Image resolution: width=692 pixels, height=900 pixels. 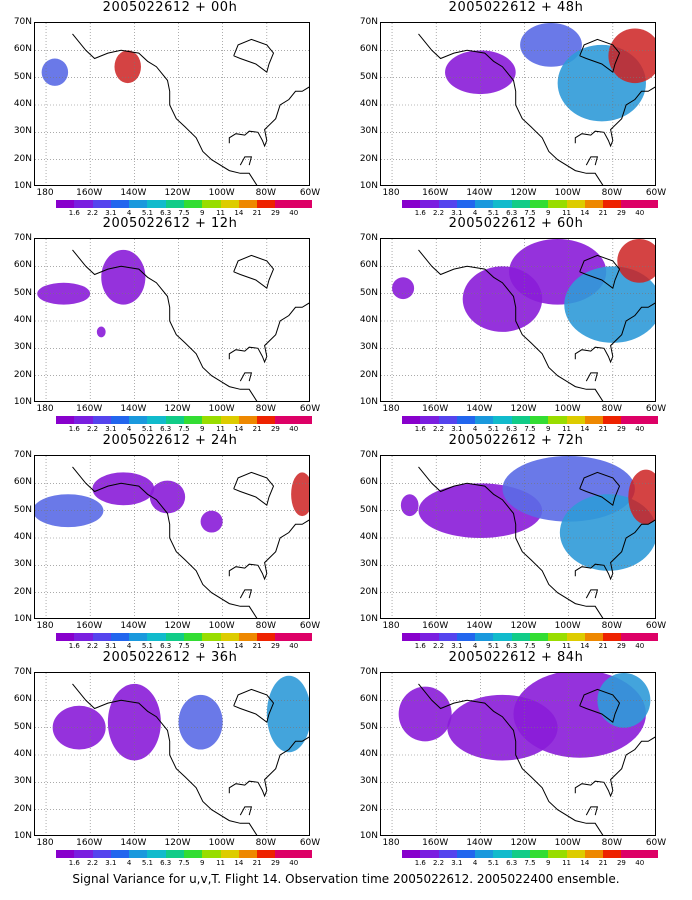 I want to click on panel-title: 2005022612 + 48h, so click(x=516, y=7).